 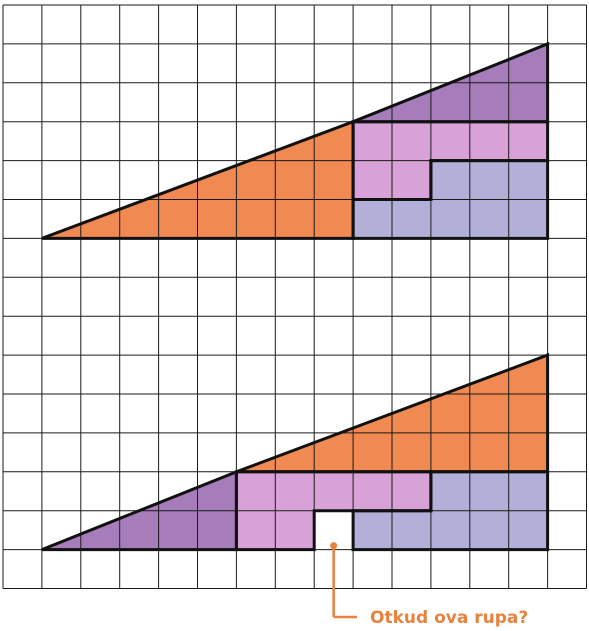 I want to click on annotation-text: Otkud ova rupa?, so click(x=449, y=618).